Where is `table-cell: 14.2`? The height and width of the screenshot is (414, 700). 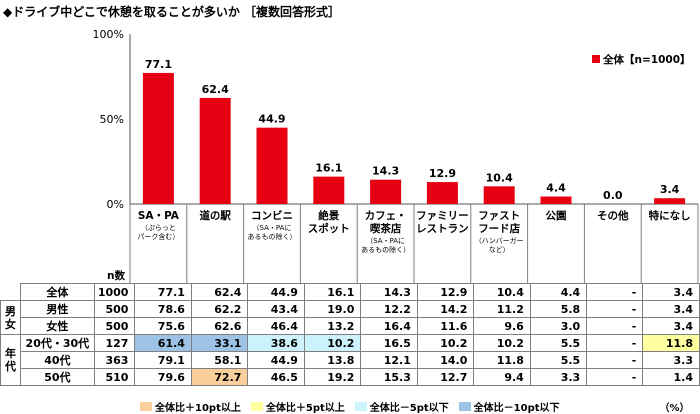 table-cell: 14.2 is located at coordinates (445, 309).